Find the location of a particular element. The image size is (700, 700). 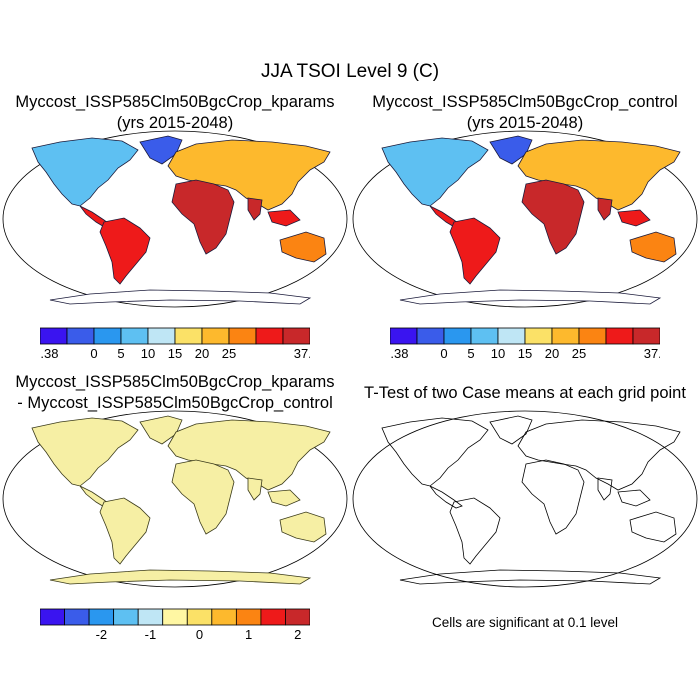

map-ttest is located at coordinates (525, 499).